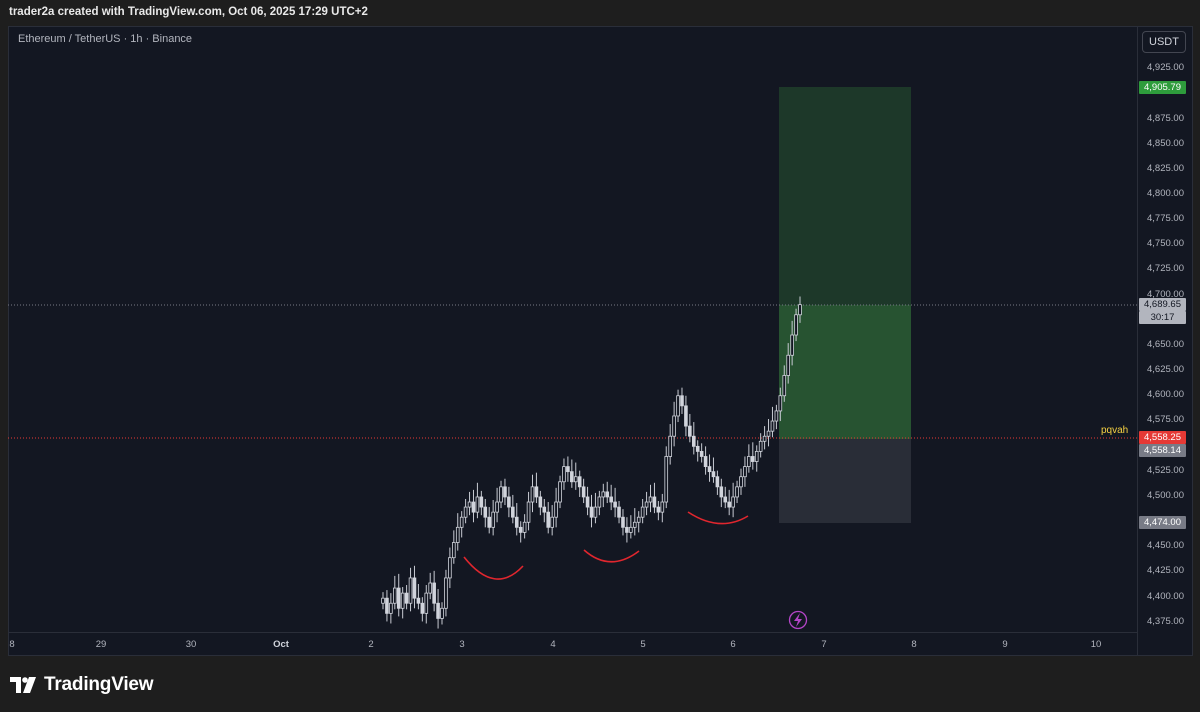 The height and width of the screenshot is (712, 1200). I want to click on tradingview-brand: TradingView, so click(82, 685).